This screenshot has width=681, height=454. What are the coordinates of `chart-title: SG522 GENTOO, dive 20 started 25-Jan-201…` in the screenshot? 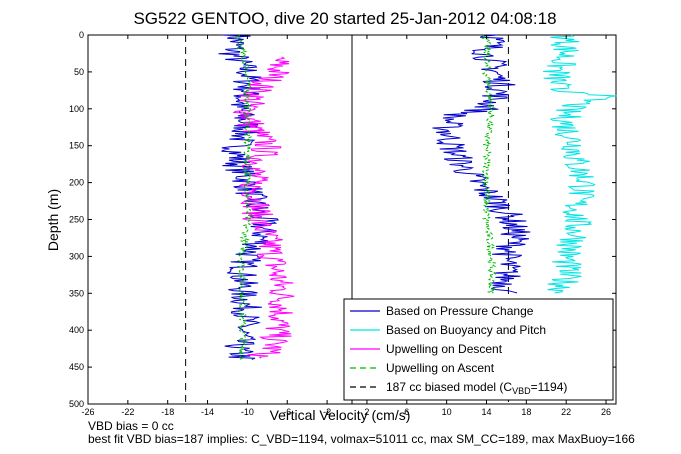 It's located at (344, 18).